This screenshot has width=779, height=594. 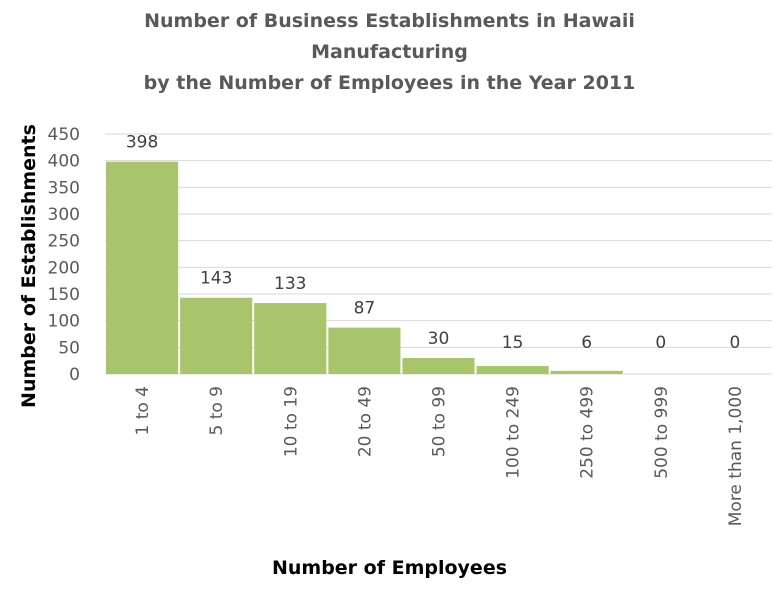 I want to click on x-tick-label: 250 to 499, so click(x=588, y=432).